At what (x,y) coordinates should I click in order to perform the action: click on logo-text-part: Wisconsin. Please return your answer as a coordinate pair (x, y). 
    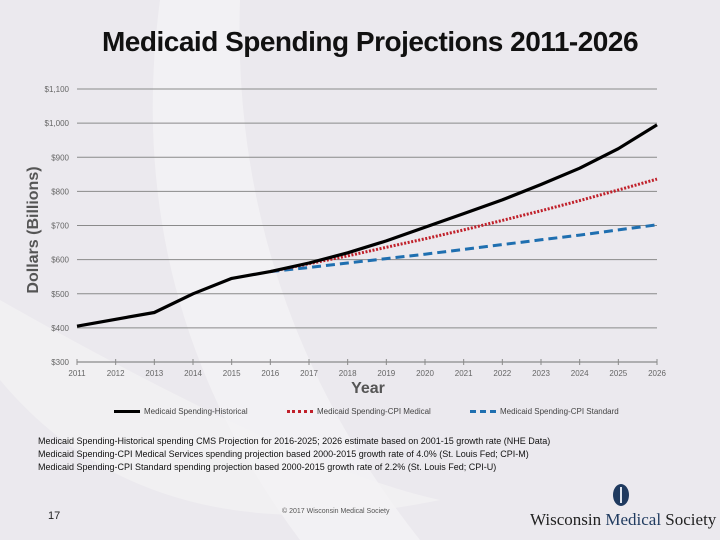
    Looking at the image, I should click on (568, 519).